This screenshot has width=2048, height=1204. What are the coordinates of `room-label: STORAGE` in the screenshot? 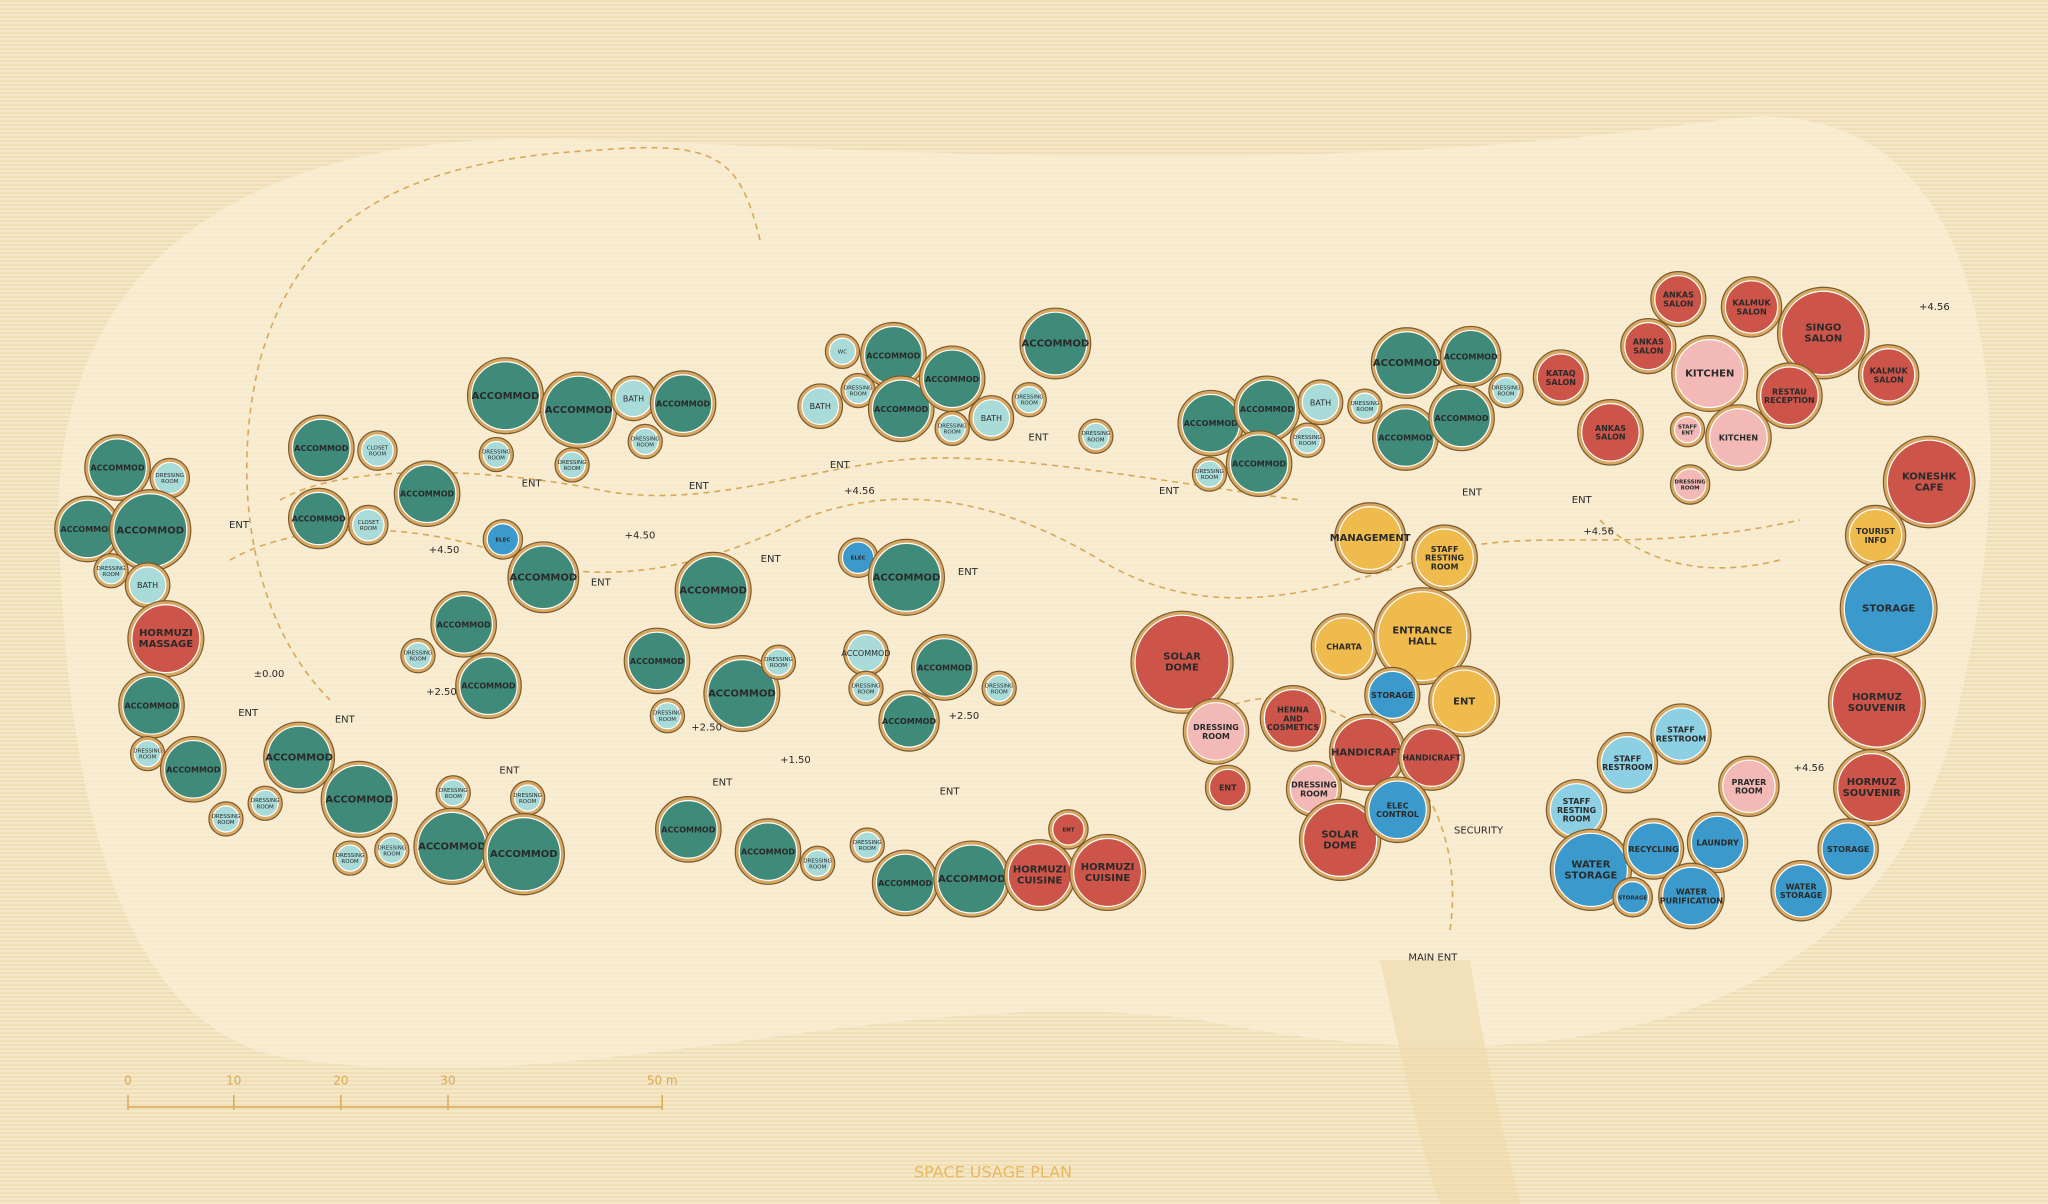 It's located at (1848, 848).